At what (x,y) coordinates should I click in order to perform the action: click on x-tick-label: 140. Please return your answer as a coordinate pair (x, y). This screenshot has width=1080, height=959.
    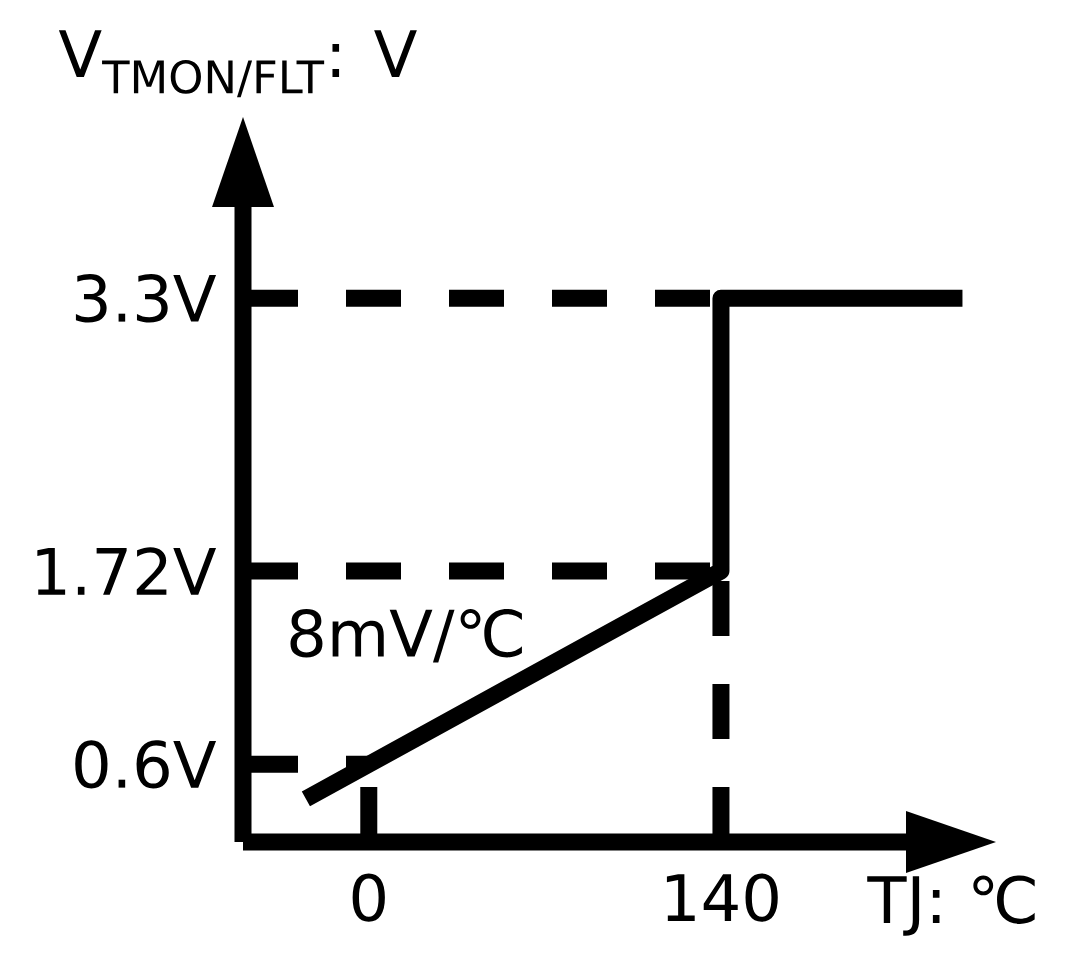
    Looking at the image, I should click on (722, 897).